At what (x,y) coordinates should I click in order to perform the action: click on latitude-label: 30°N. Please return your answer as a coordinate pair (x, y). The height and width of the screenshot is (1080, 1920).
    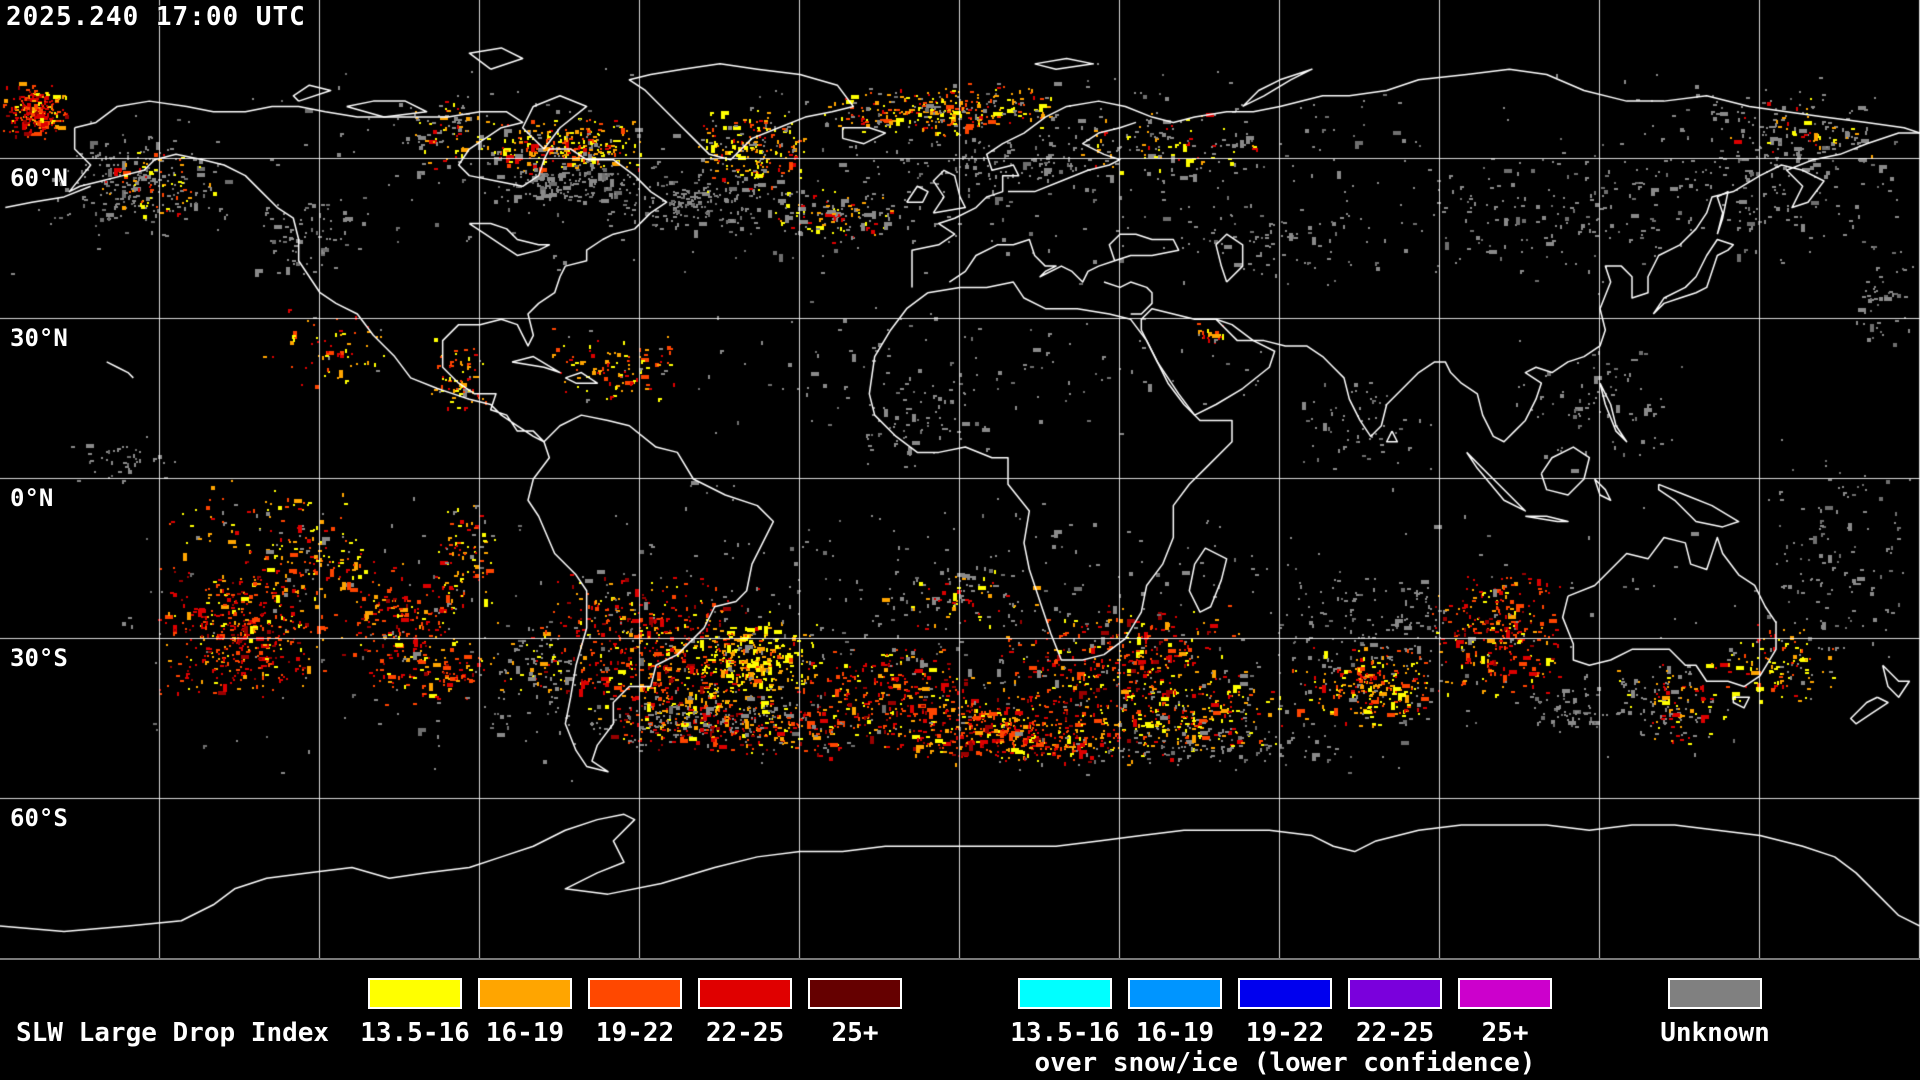
    Looking at the image, I should click on (39, 338).